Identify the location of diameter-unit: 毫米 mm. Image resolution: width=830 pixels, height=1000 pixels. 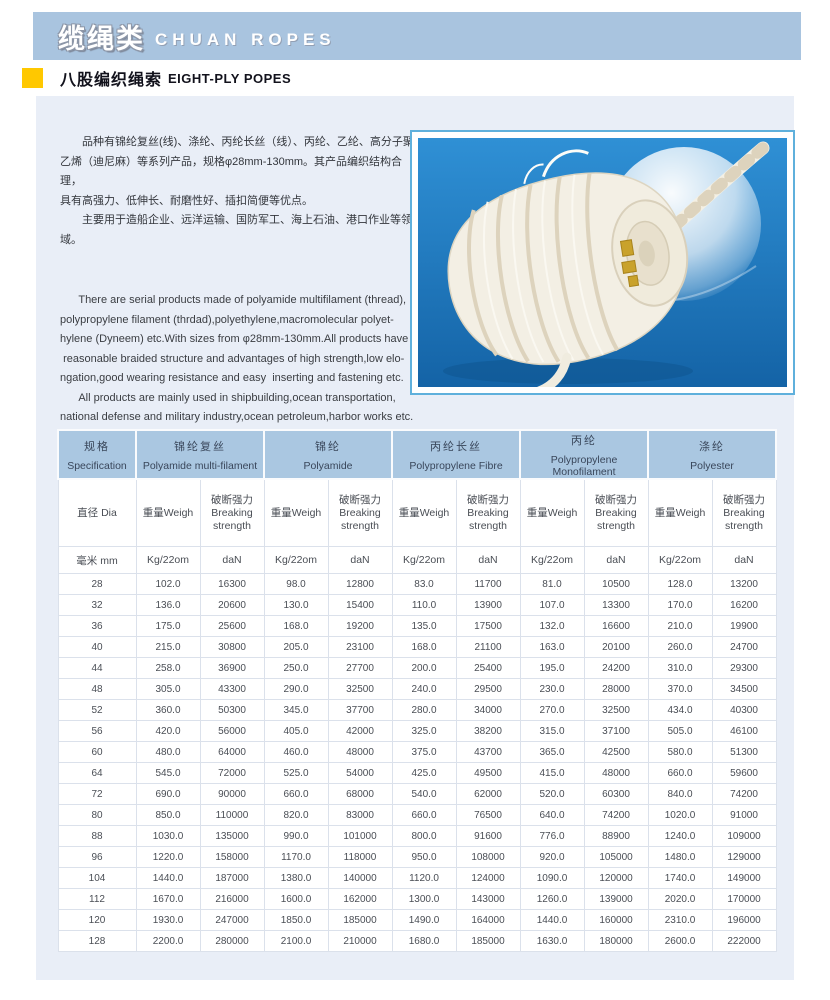
(97, 560).